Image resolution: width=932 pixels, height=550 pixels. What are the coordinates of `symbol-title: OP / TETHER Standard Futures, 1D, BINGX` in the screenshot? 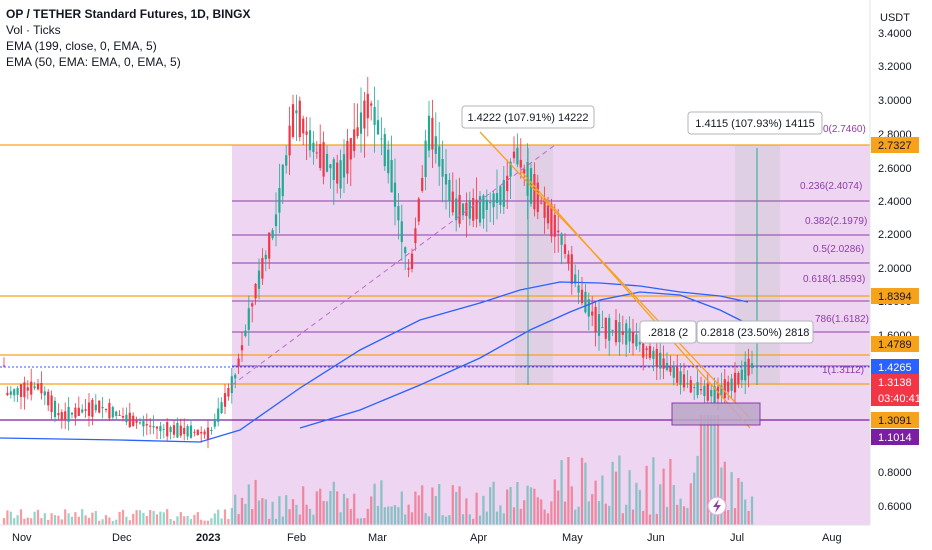 It's located at (128, 14).